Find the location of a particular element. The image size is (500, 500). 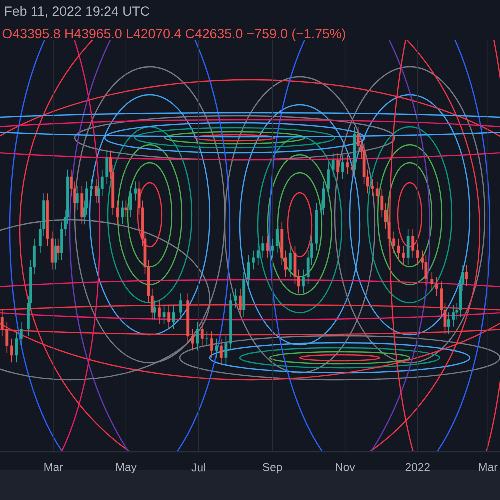

x-tick-label: May is located at coordinates (126, 468).